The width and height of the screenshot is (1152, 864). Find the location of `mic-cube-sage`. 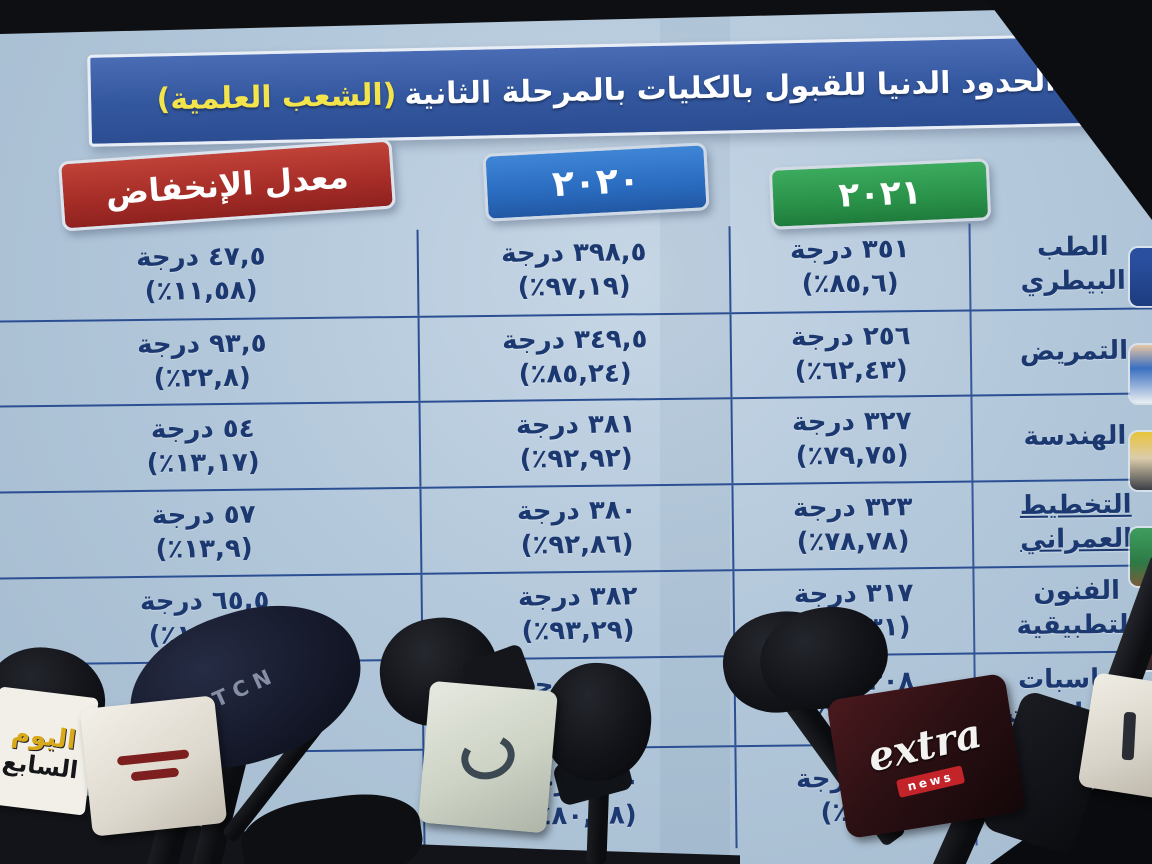

mic-cube-sage is located at coordinates (488, 757).